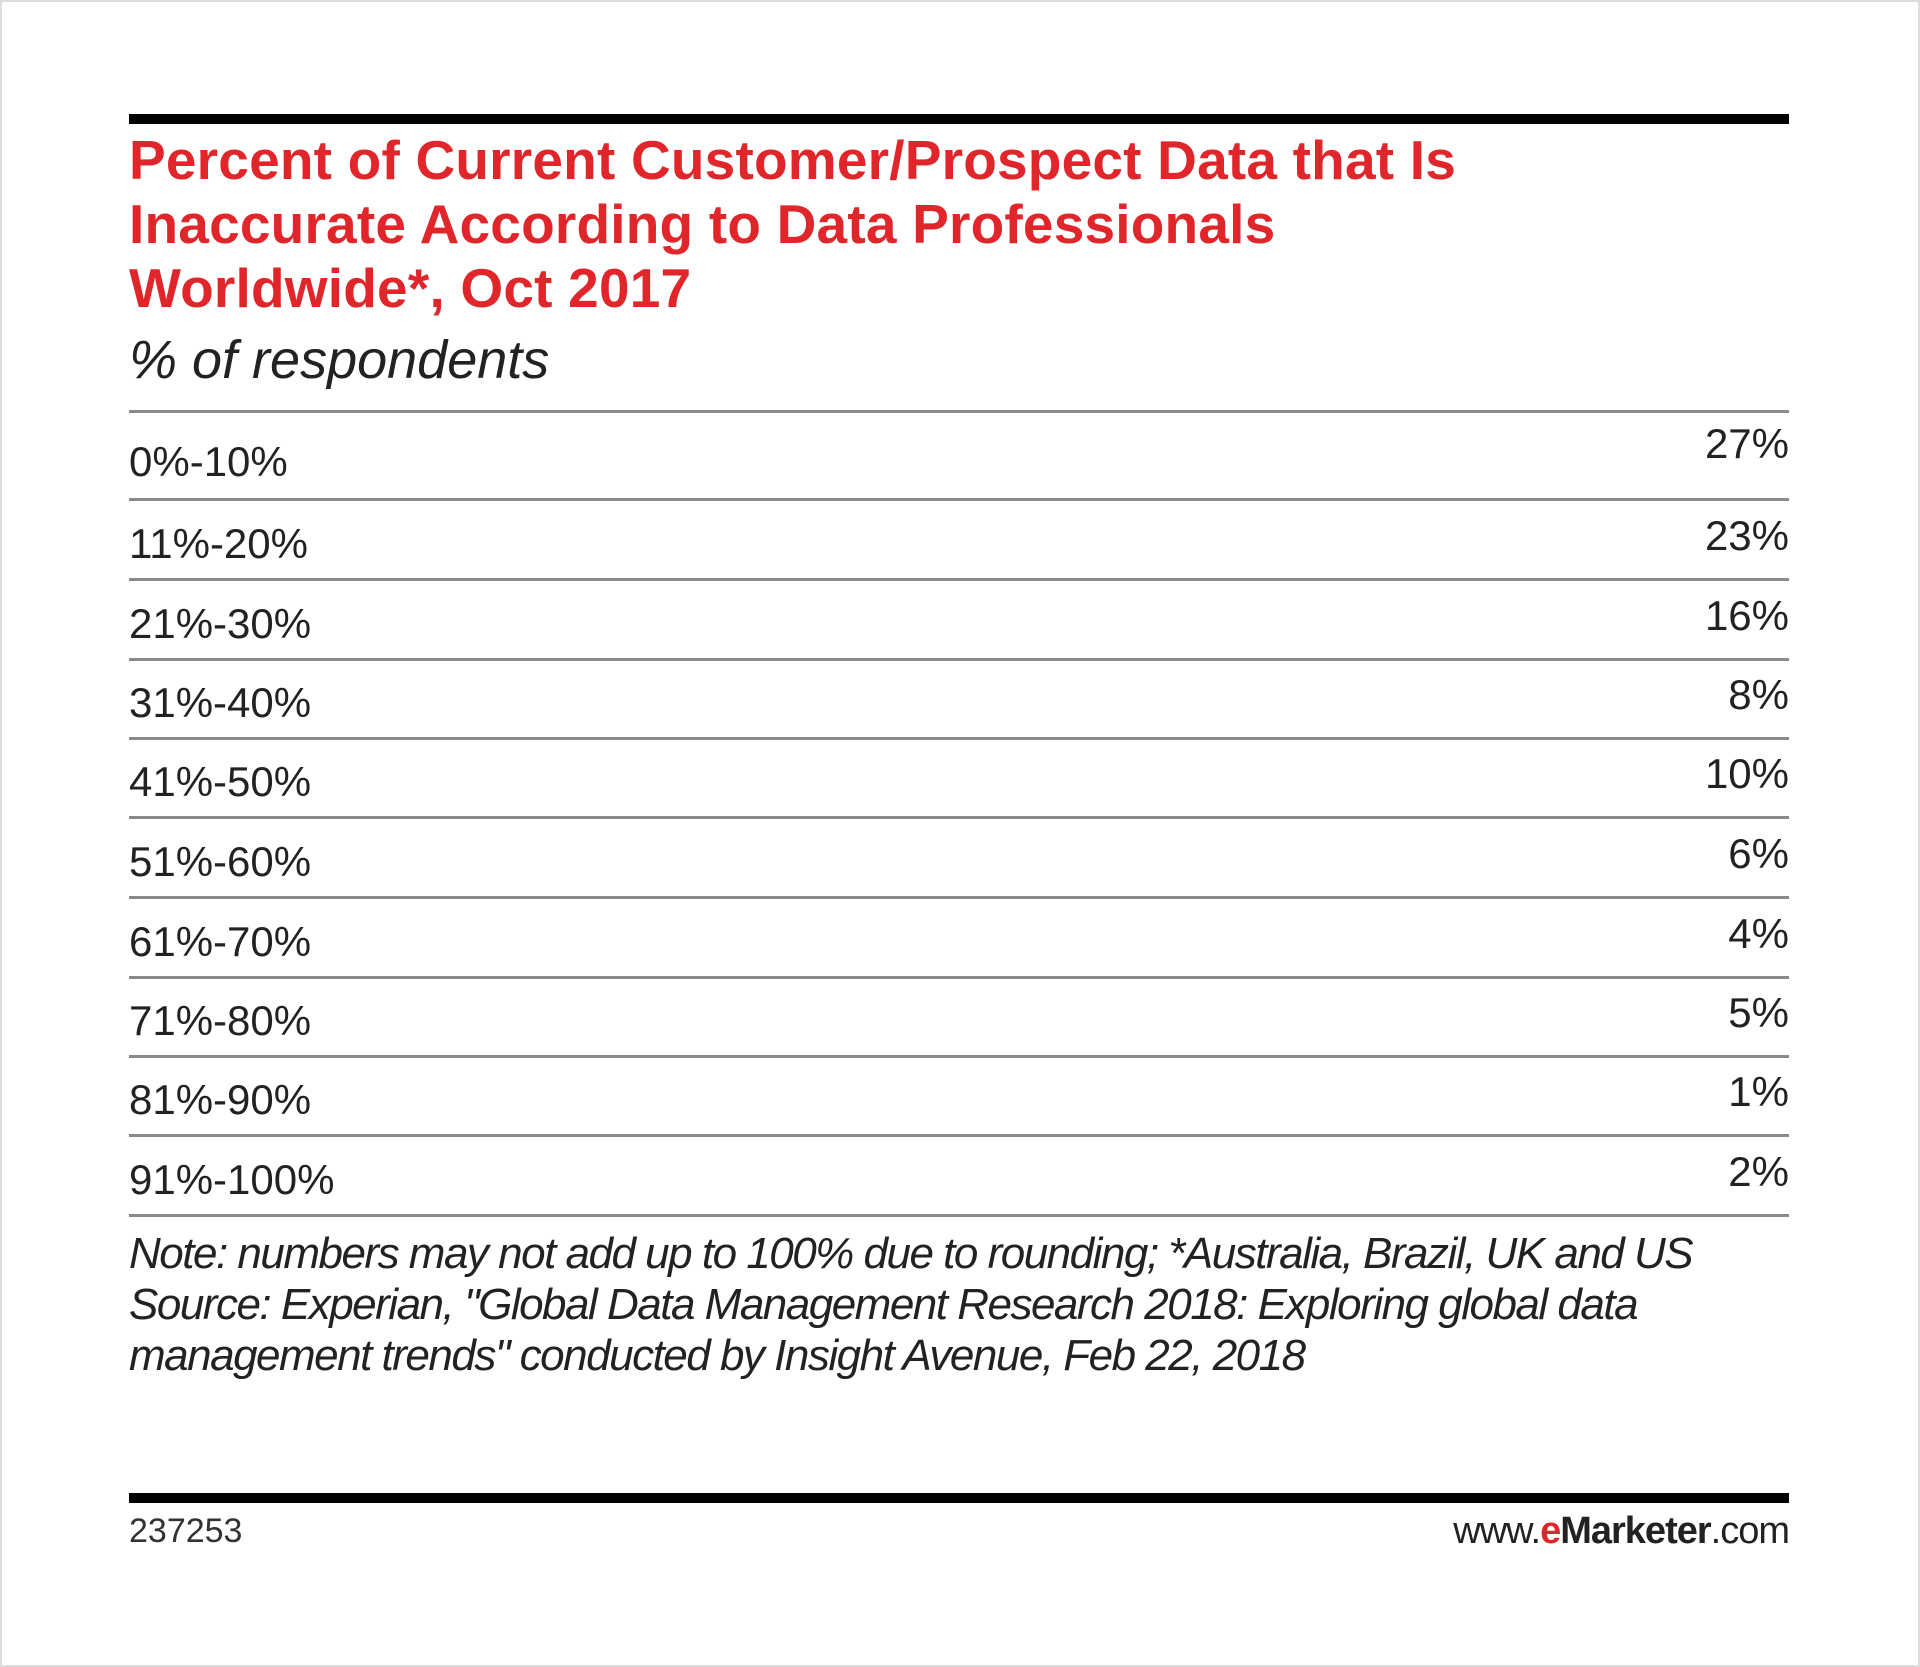 Image resolution: width=1920 pixels, height=1667 pixels. I want to click on row-value: 4%, so click(1758, 933).